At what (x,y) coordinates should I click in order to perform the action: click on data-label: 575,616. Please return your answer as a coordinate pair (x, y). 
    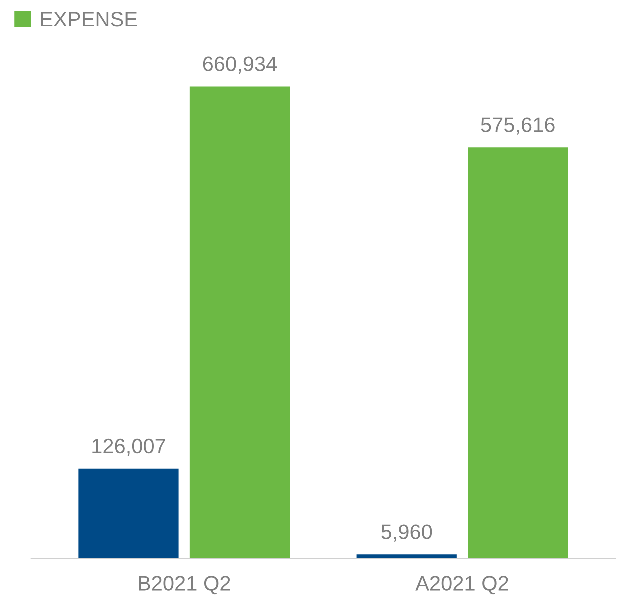
    Looking at the image, I should click on (518, 126).